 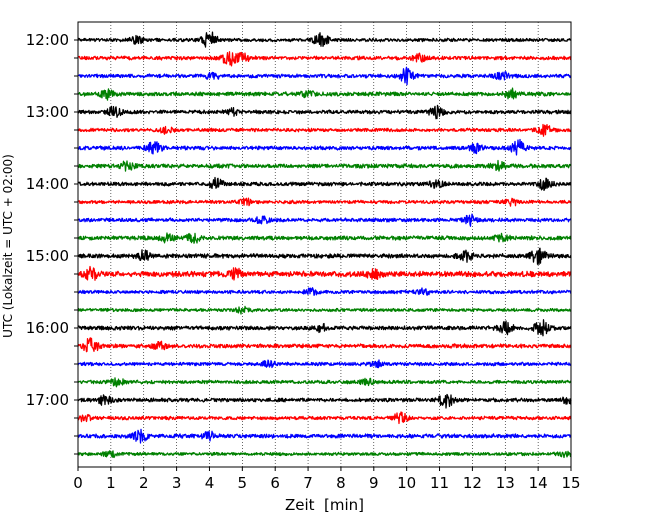 What do you see at coordinates (8, 246) in the screenshot?
I see `y-axis-label: UTC (Lokalzeit = UTC + 02:00)` at bounding box center [8, 246].